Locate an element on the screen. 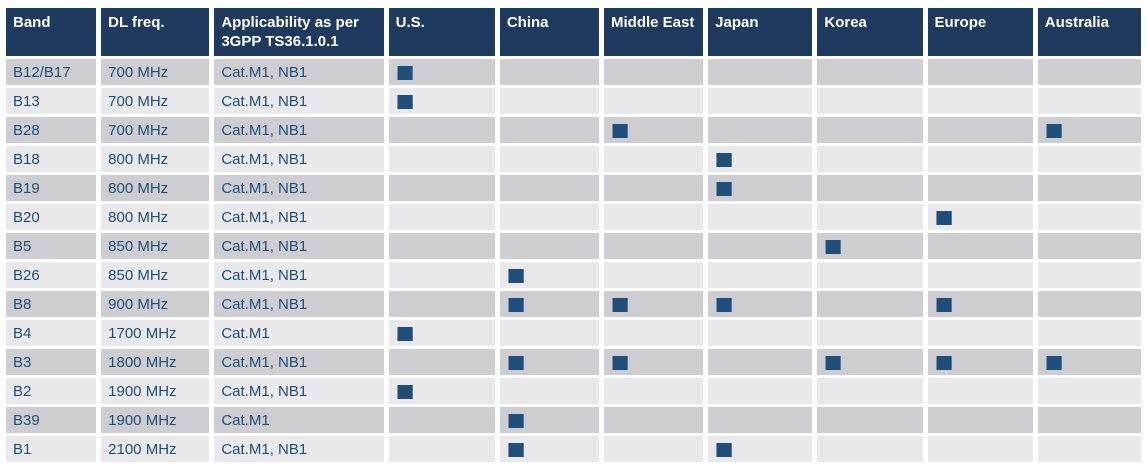  table-row: B20 800 MHz Cat.M1, NB1 is located at coordinates (573, 217).